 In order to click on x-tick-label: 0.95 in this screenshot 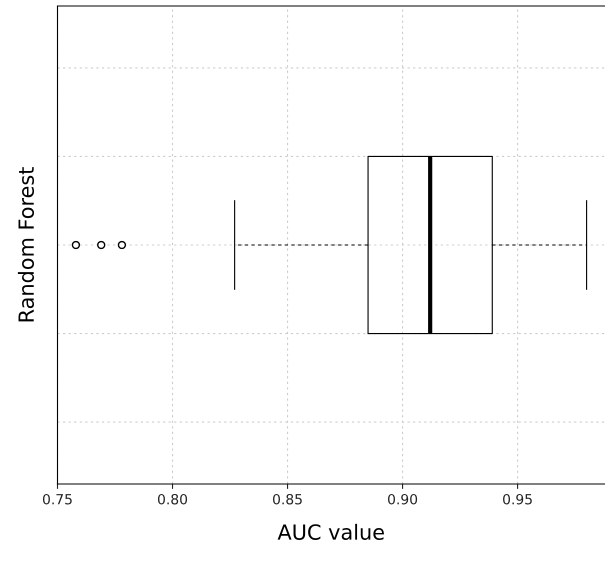, I will do `click(517, 499)`.